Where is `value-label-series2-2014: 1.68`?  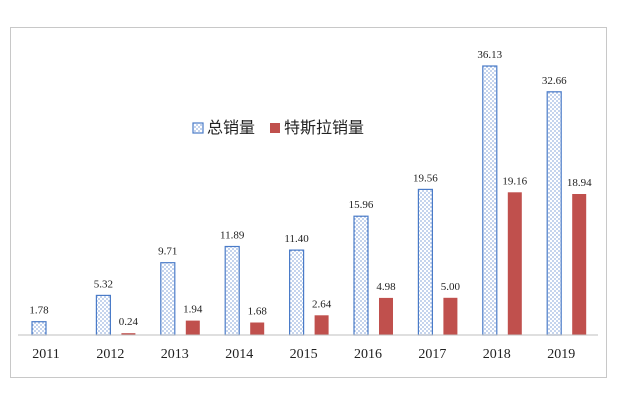 value-label-series2-2014: 1.68 is located at coordinates (258, 312).